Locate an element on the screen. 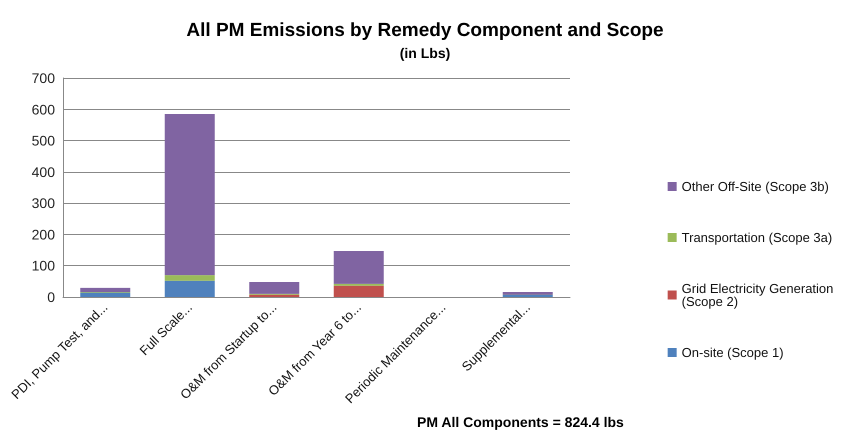  legend-label: Transportation (Scope 3a) is located at coordinates (757, 237).